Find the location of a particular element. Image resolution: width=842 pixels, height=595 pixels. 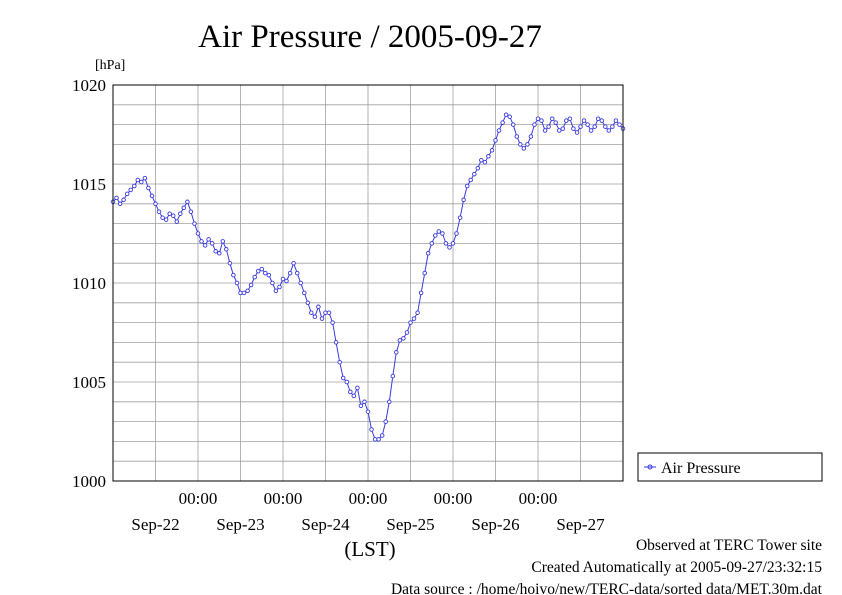

x-axis-label: (LST) is located at coordinates (369, 549).